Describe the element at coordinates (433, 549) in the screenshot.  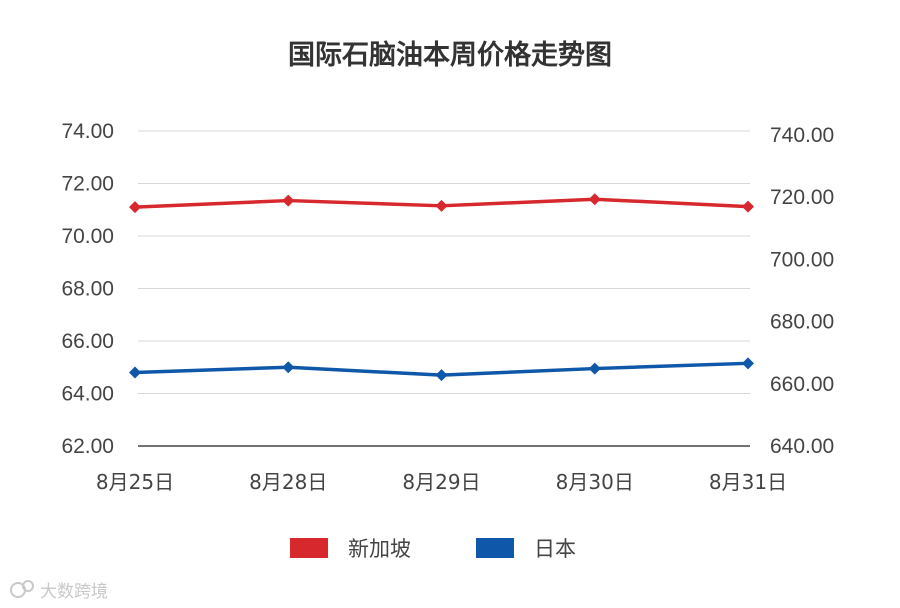
I see `legend: 新加坡 日本` at that location.